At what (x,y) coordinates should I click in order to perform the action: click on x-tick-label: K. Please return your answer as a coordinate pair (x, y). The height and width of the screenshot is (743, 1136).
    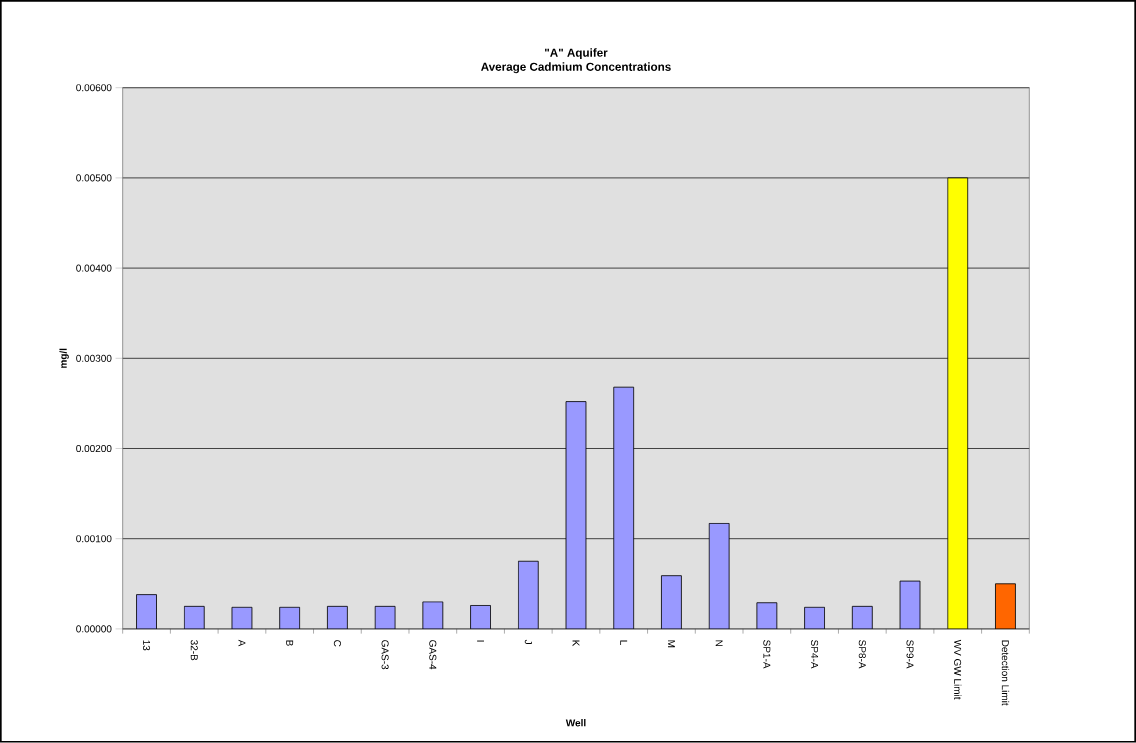
    Looking at the image, I should click on (576, 643).